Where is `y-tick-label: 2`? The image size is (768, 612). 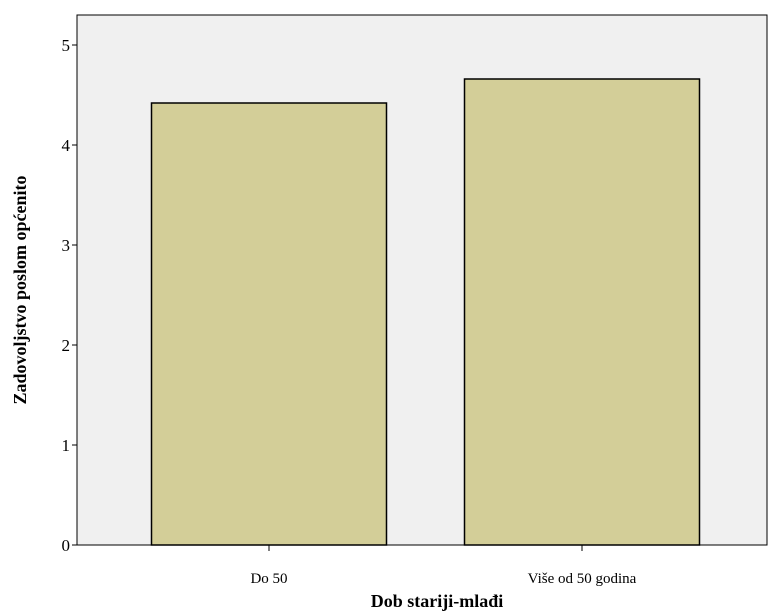
y-tick-label: 2 is located at coordinates (66, 345).